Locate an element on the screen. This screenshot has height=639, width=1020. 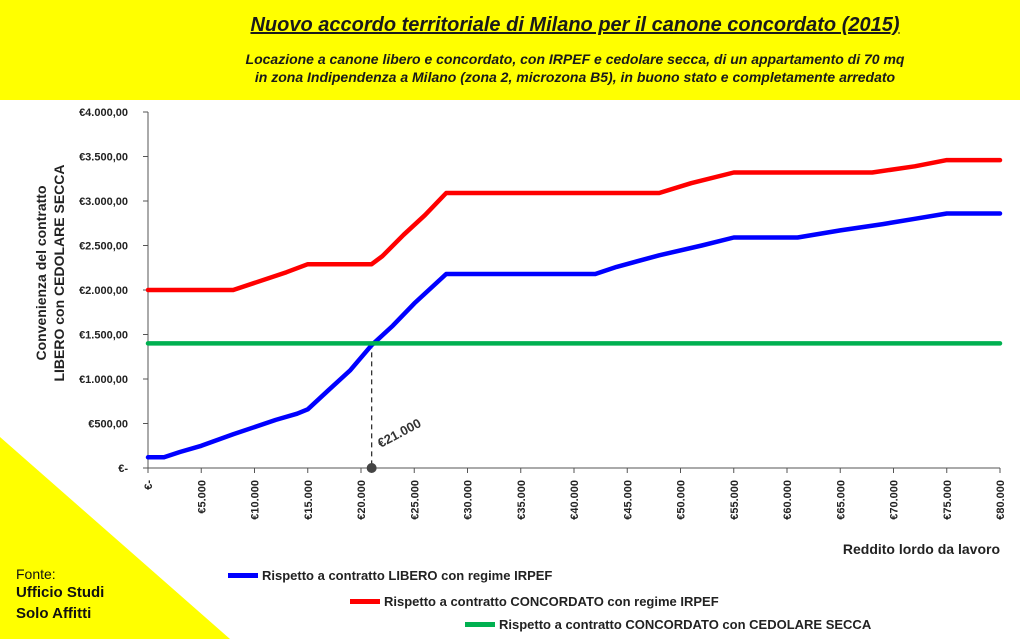
annotation-marker is located at coordinates (371, 468).